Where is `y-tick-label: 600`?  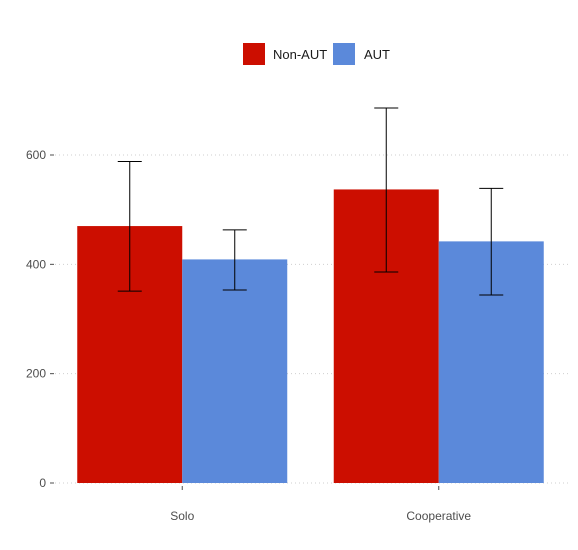 y-tick-label: 600 is located at coordinates (36, 155).